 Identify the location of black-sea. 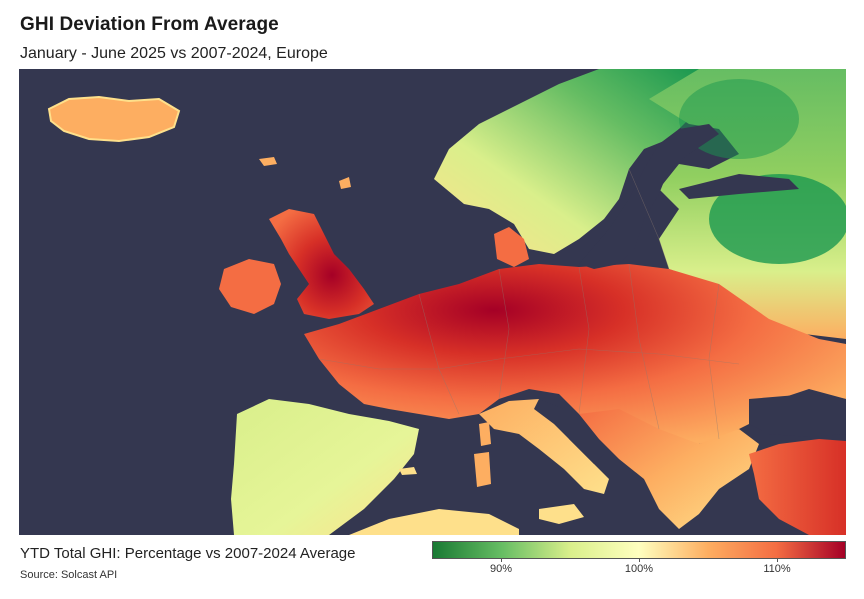
(797, 415).